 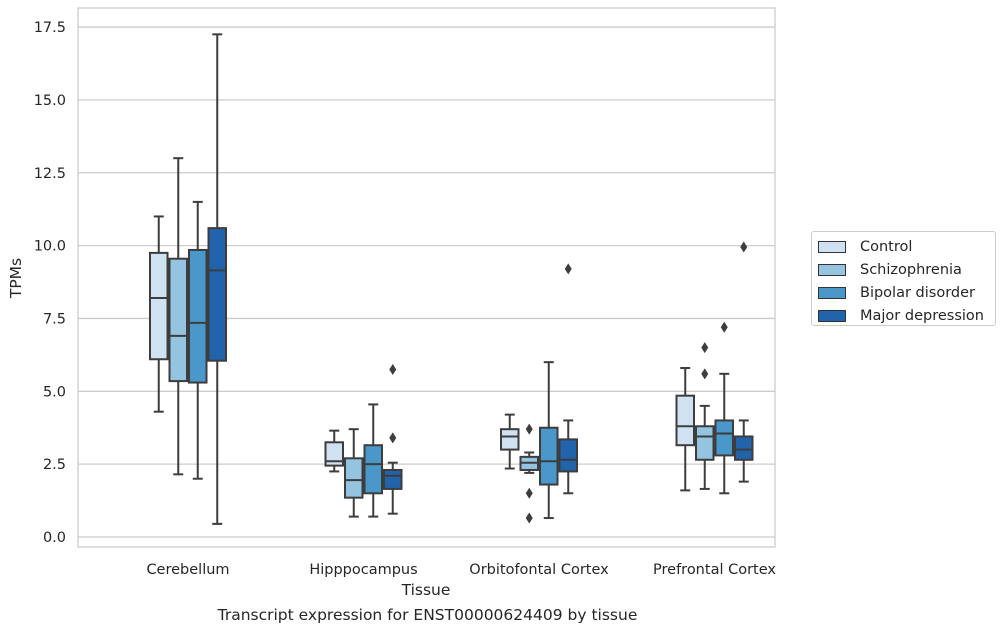 I want to click on legend-label: Bipolar disorder, so click(x=917, y=292).